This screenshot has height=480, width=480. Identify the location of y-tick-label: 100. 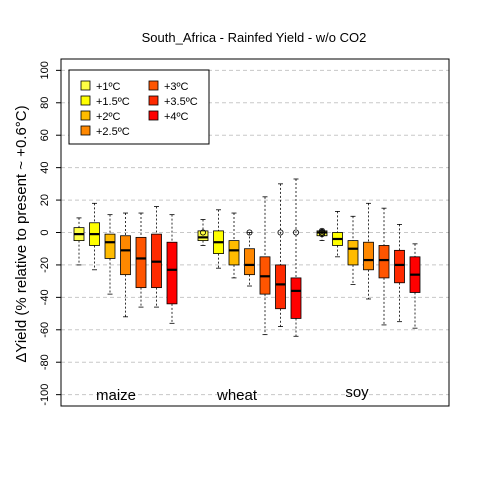
(45, 70).